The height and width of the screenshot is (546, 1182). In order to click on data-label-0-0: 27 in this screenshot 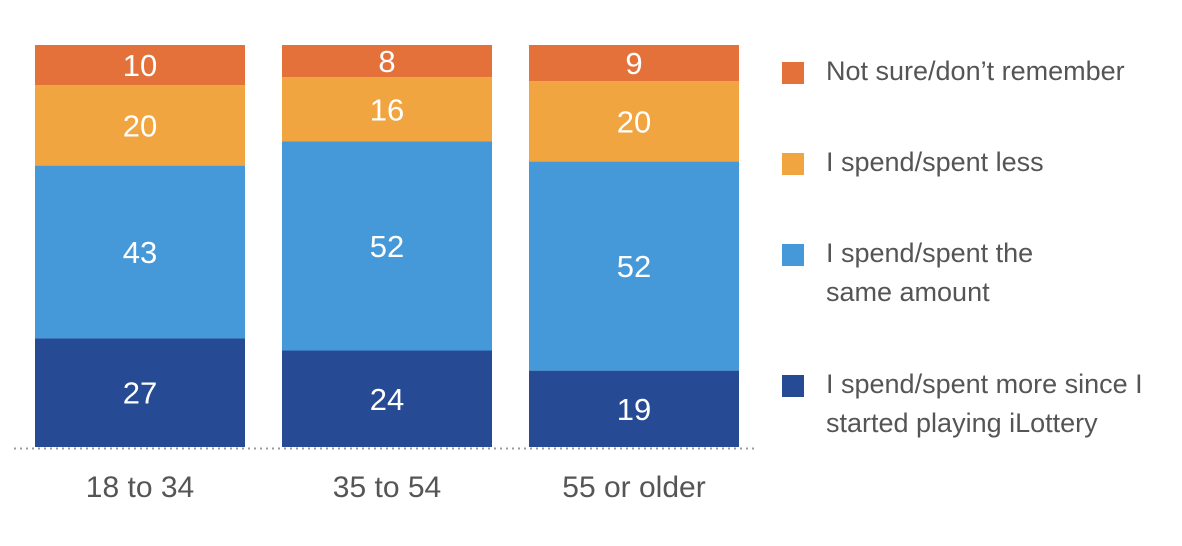, I will do `click(140, 393)`.